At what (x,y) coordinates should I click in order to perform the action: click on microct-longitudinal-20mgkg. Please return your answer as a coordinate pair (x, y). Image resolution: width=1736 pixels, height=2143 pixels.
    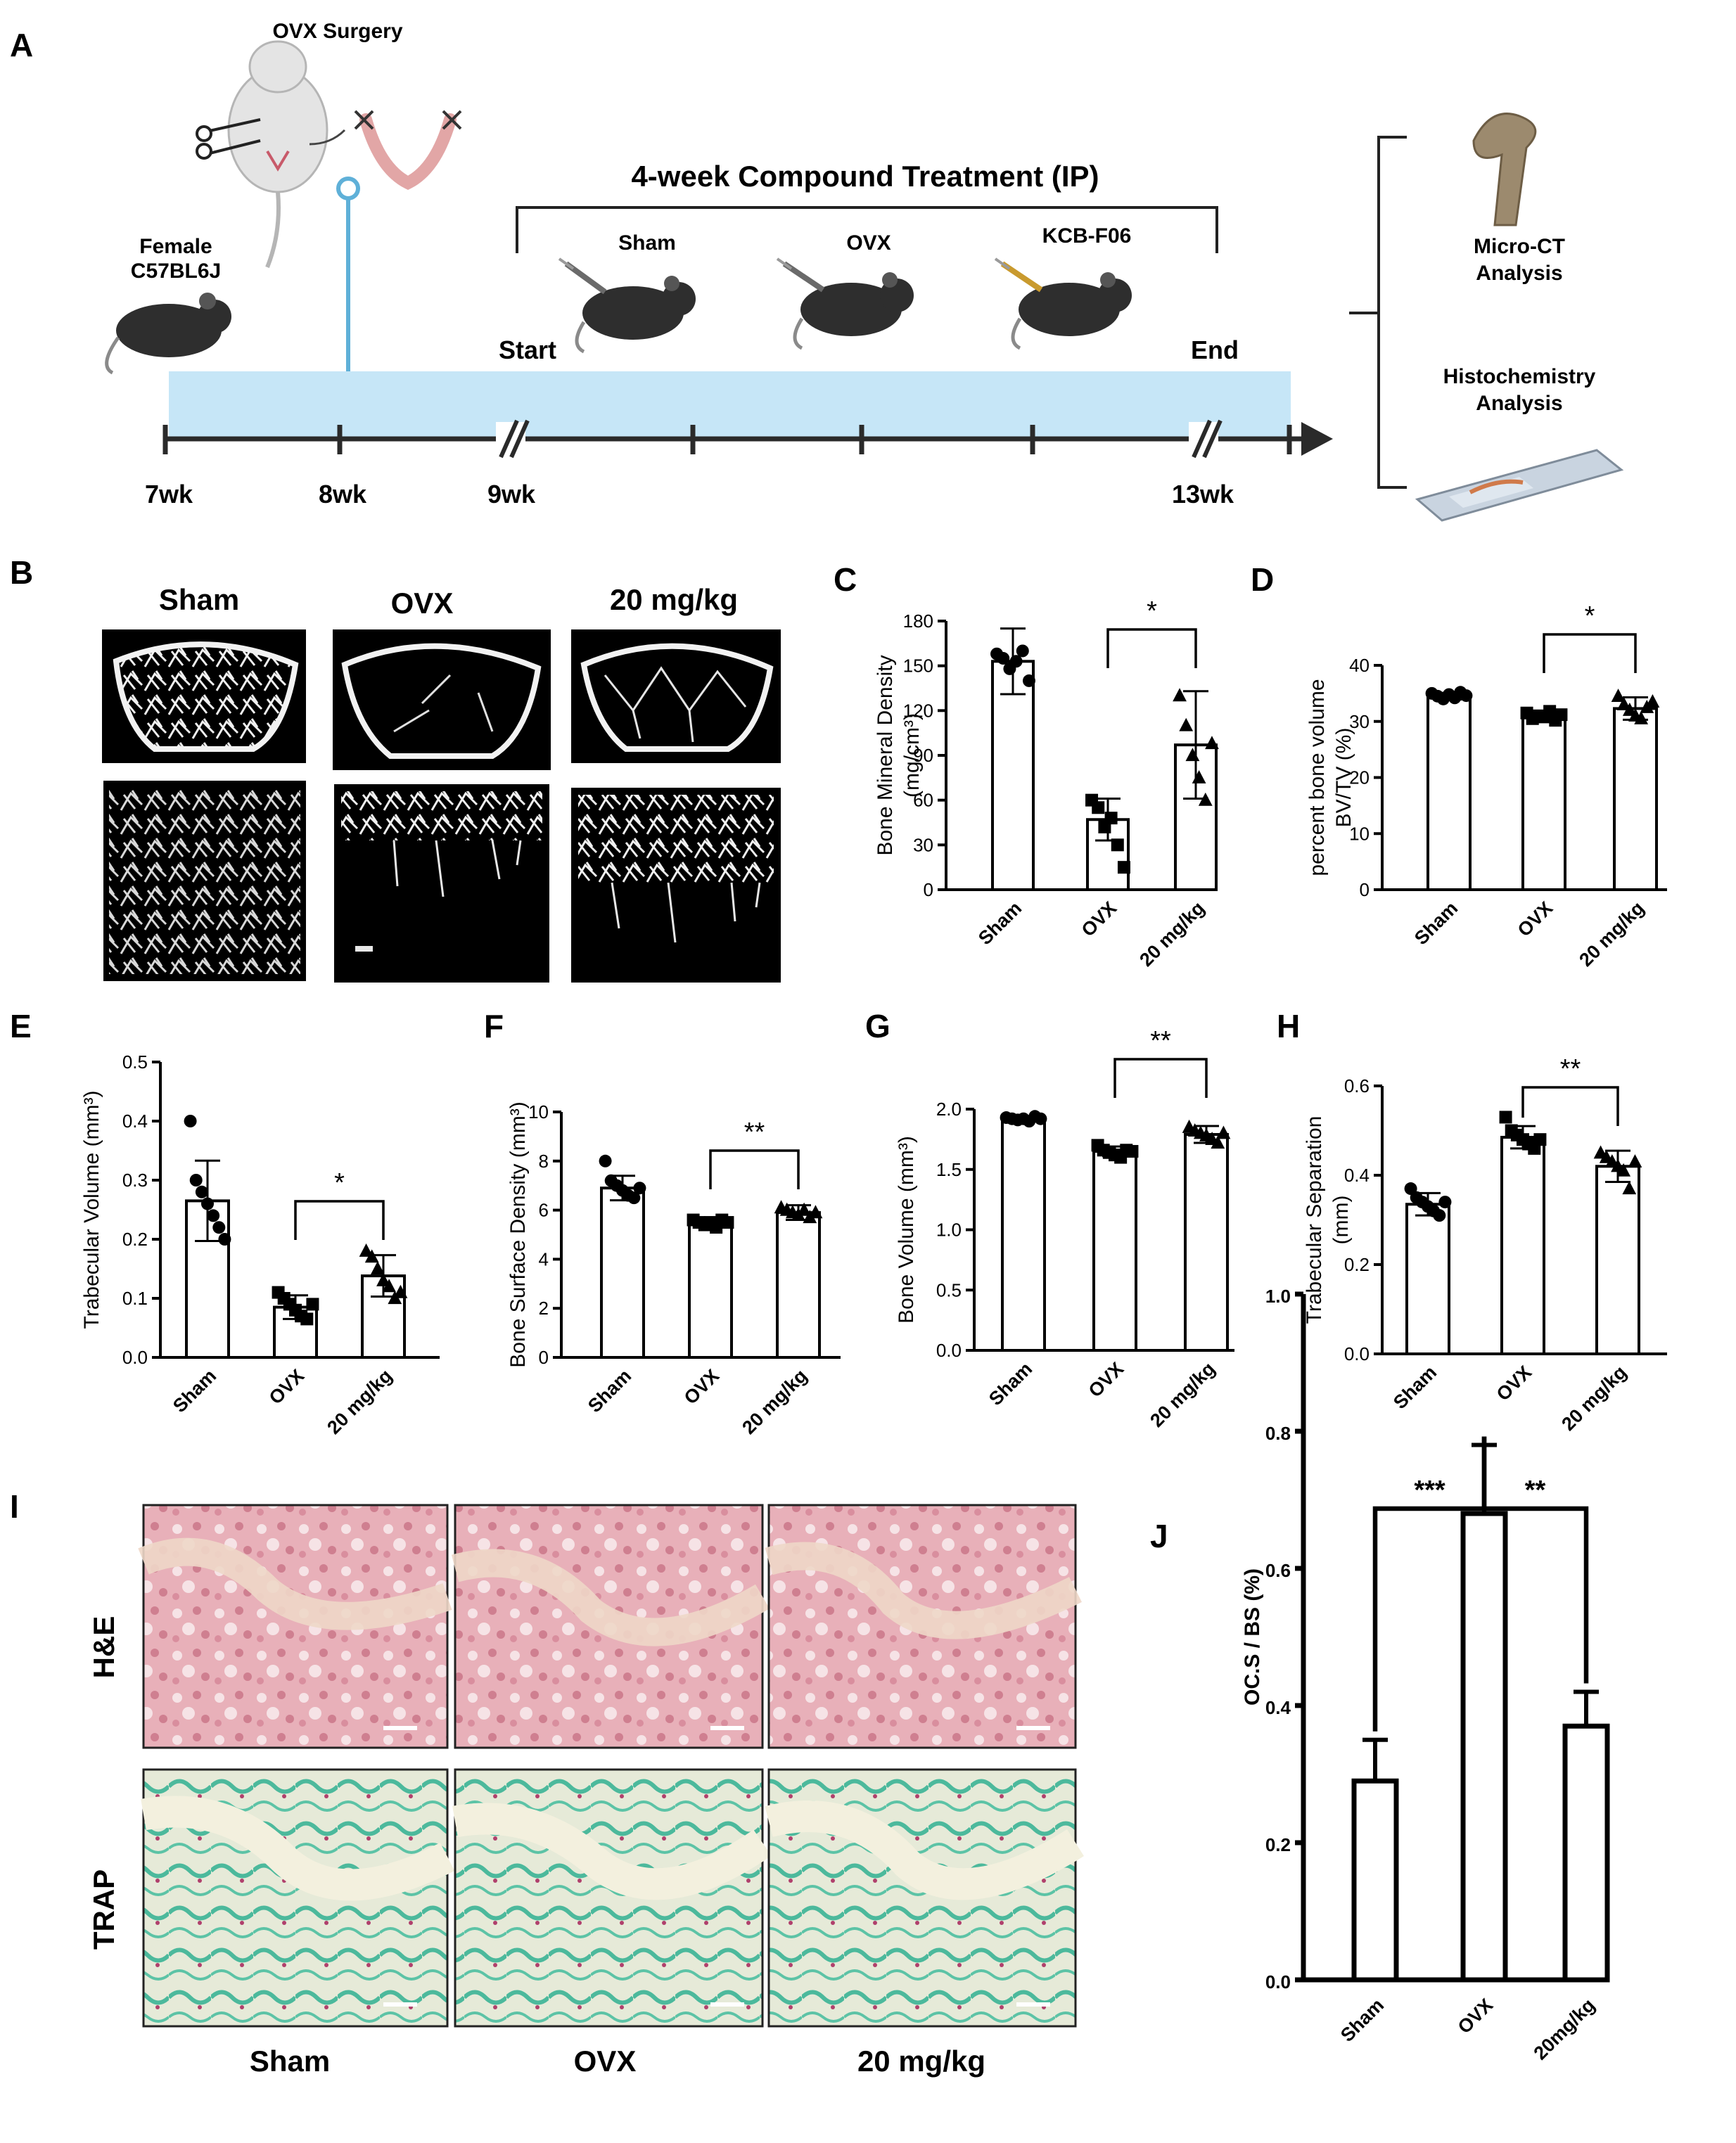
    Looking at the image, I should click on (676, 886).